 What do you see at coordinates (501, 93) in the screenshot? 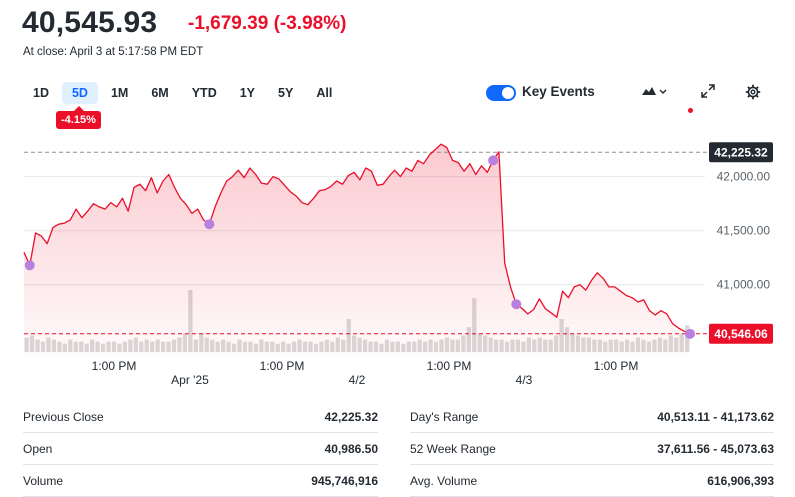
I see `key-events-toggle` at bounding box center [501, 93].